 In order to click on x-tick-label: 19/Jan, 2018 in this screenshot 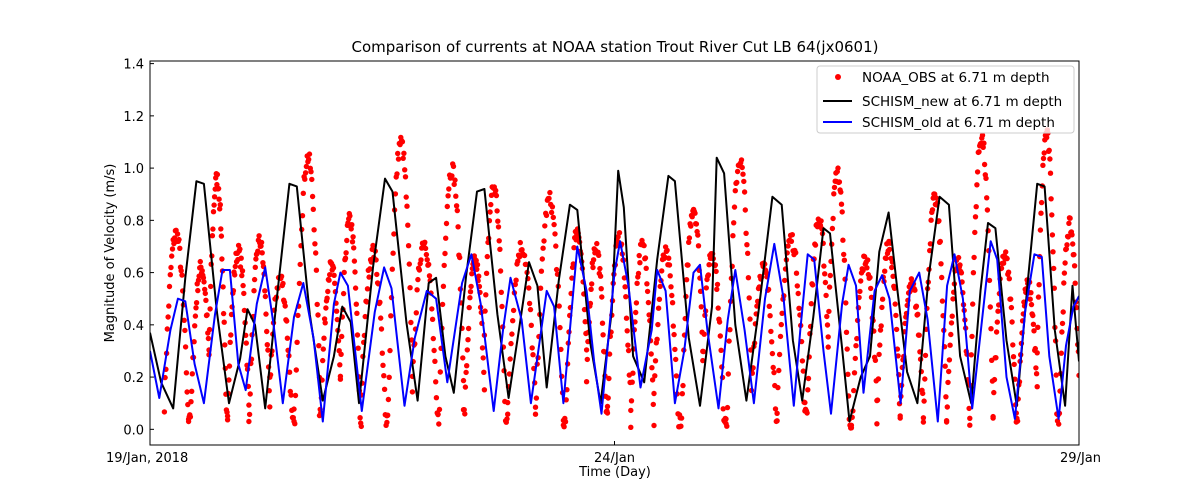, I will do `click(147, 458)`.